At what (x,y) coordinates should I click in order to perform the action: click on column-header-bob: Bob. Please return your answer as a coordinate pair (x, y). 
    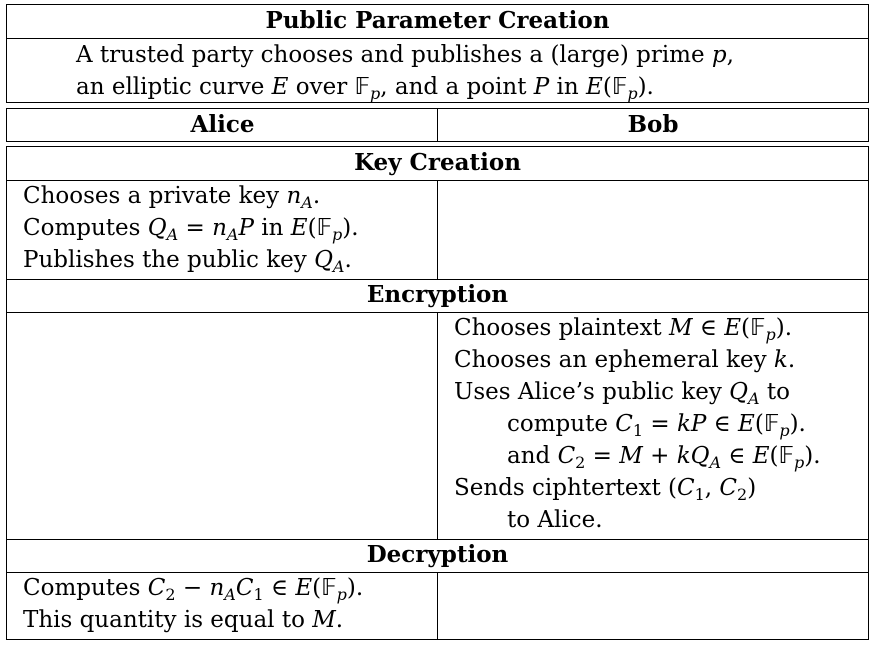
    Looking at the image, I should click on (653, 124).